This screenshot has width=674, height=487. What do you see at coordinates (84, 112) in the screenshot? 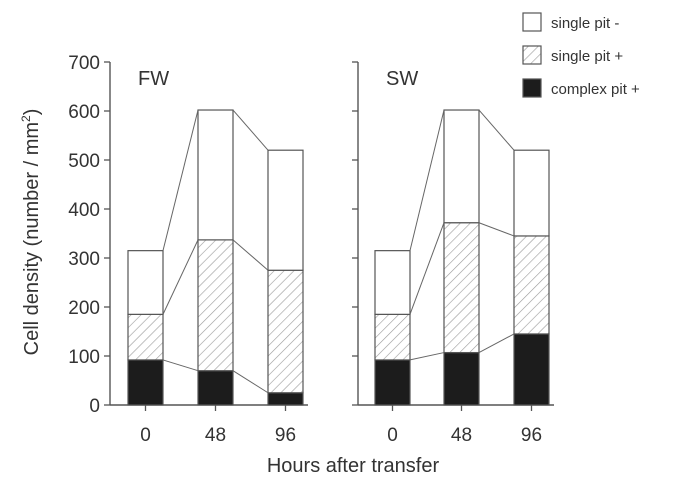
I see `y-tick-label: 600` at bounding box center [84, 112].